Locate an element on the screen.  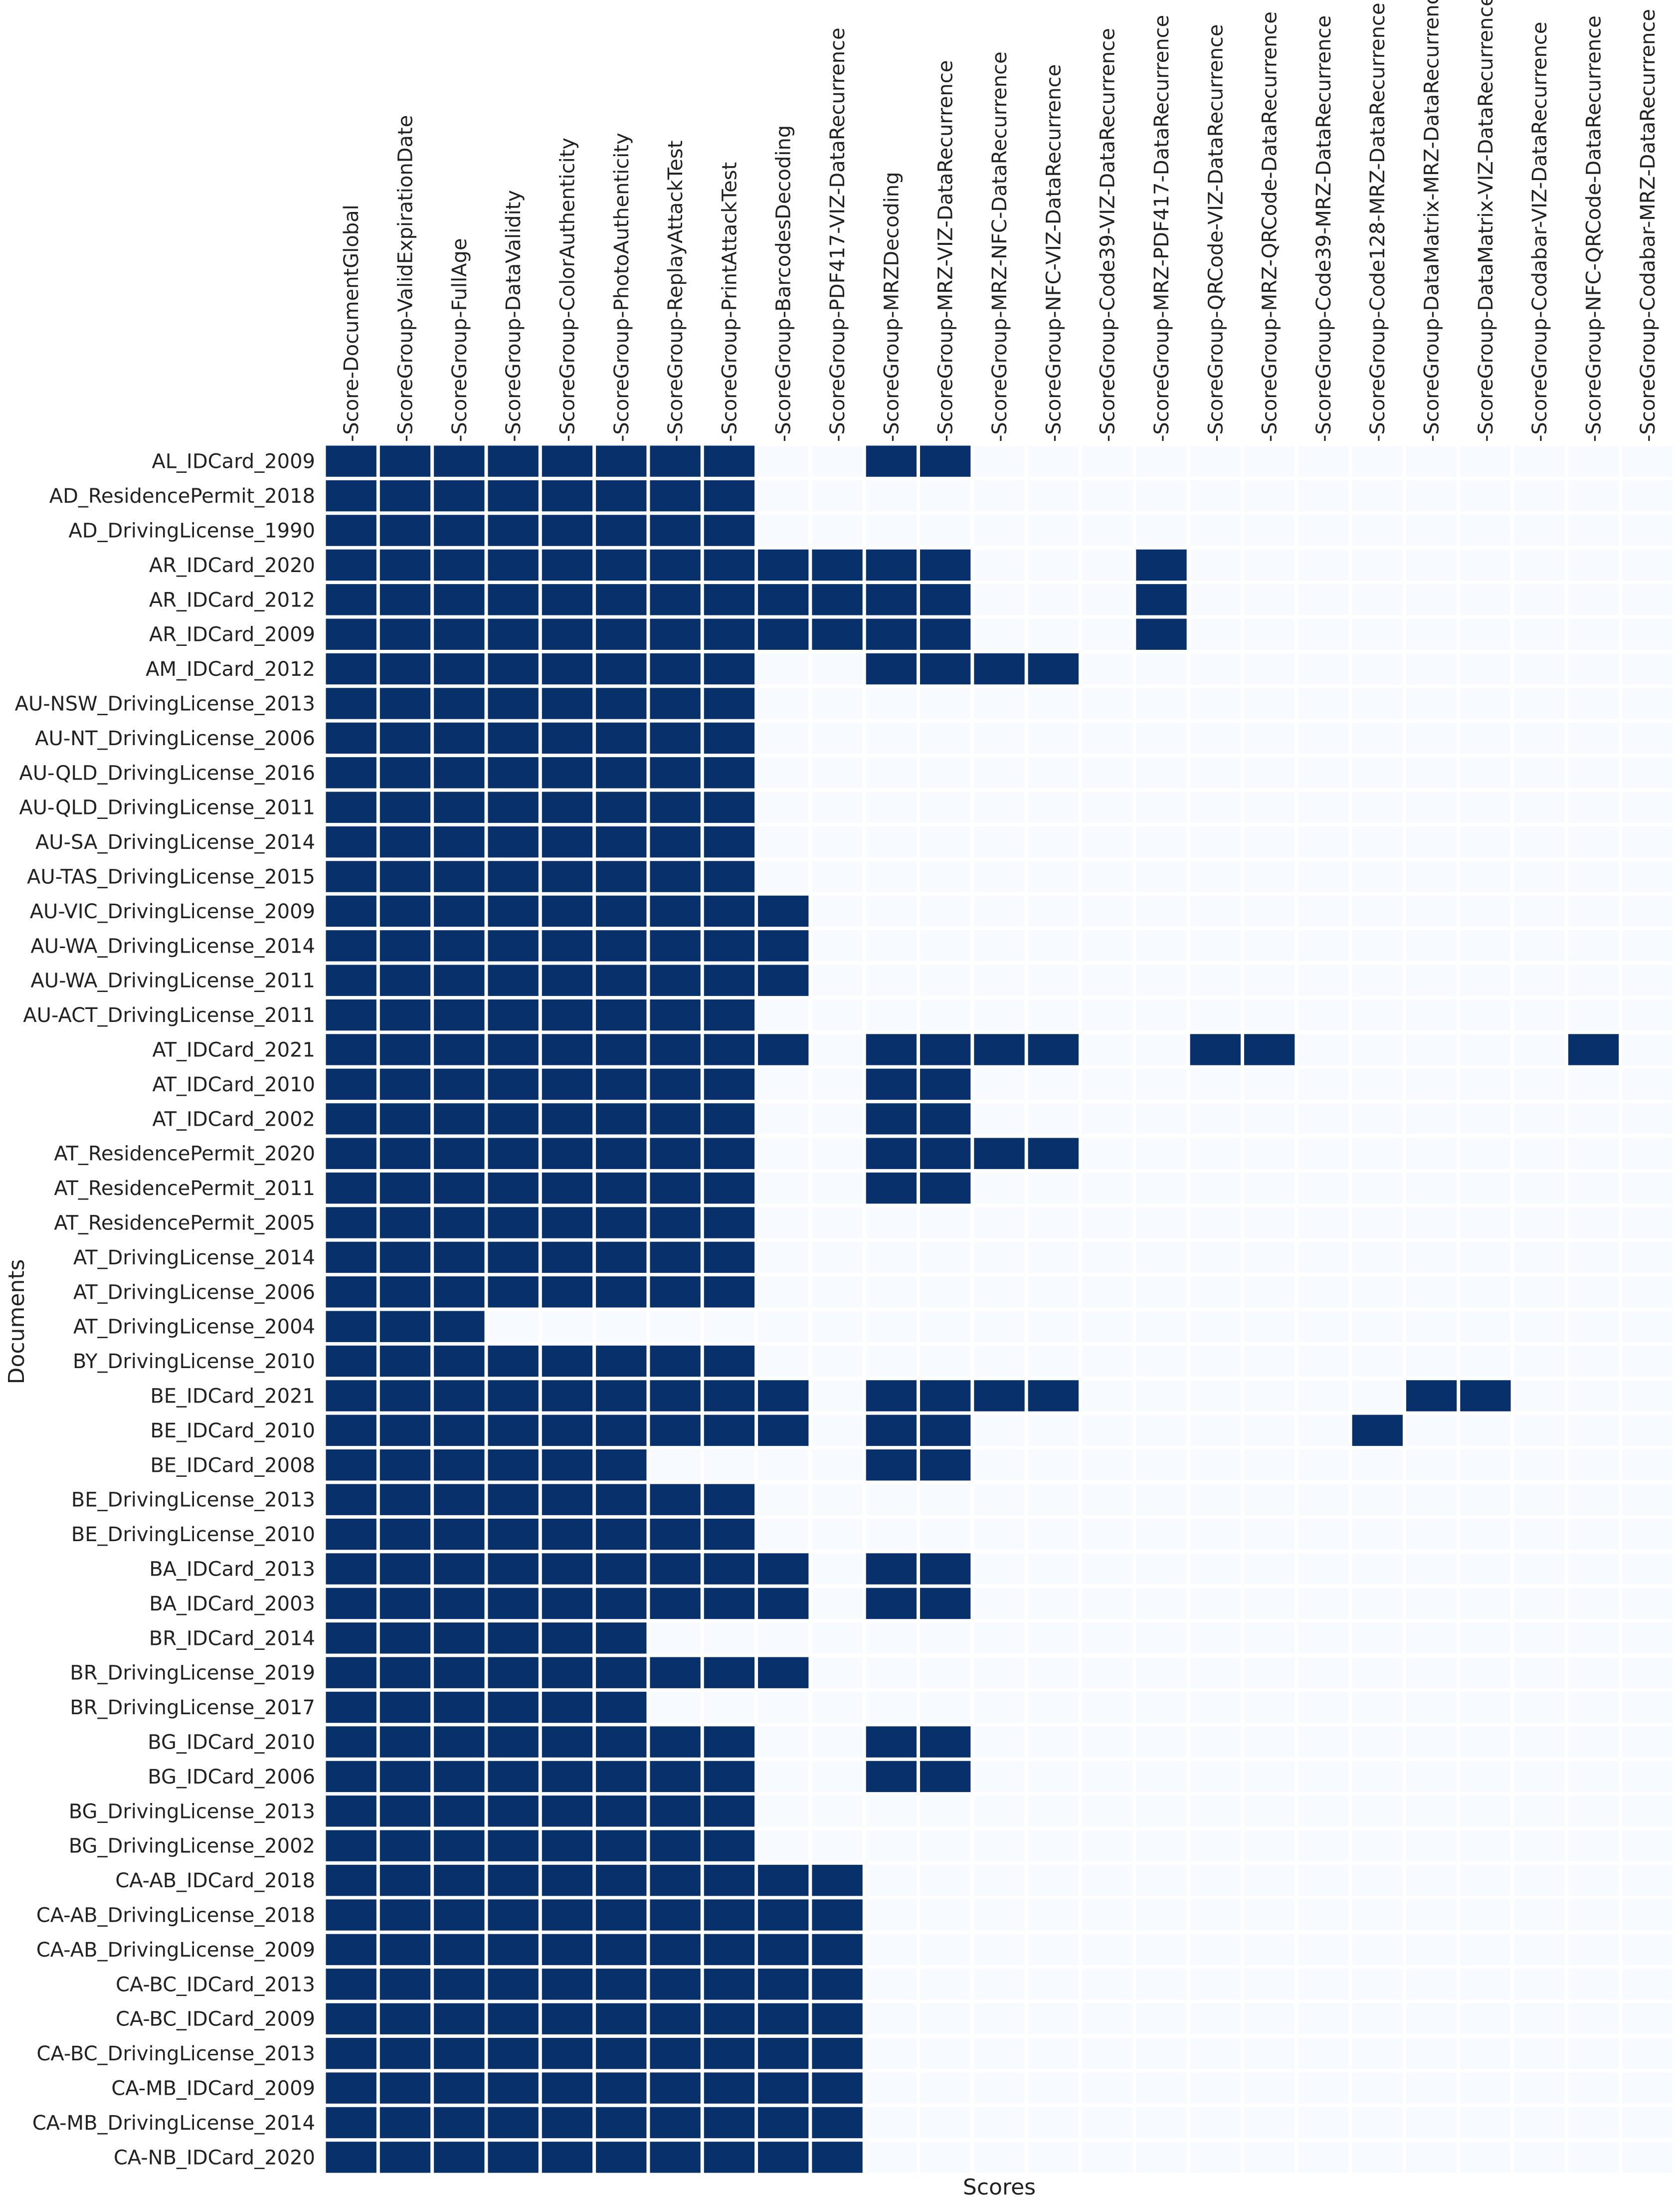
row-tick-label: AU-NT_DrivingLicense_2006 is located at coordinates (175, 738).